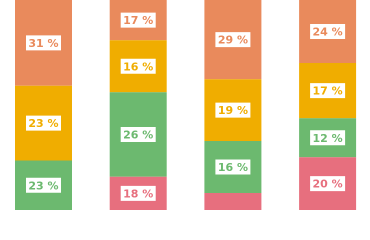 This screenshot has width=370, height=240. I want to click on data-label: 20 %, so click(328, 184).